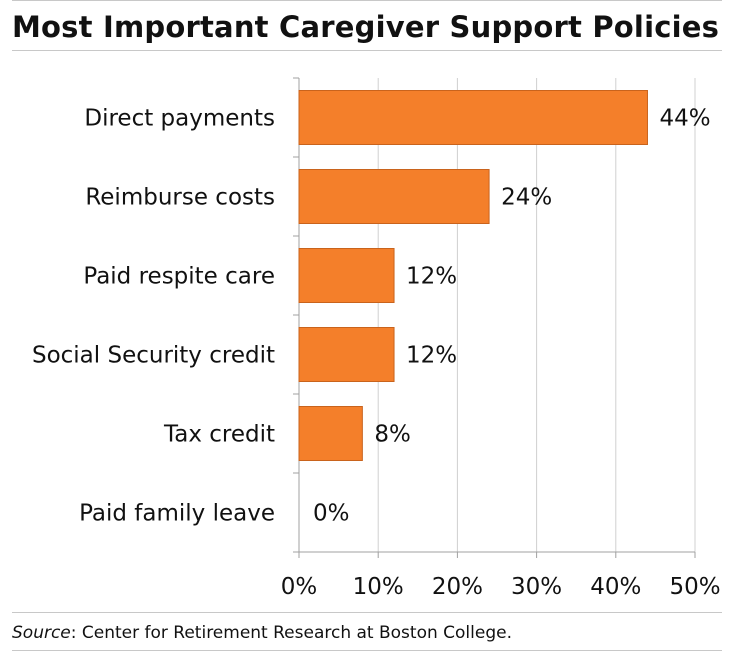 This screenshot has height=661, width=737. Describe the element at coordinates (153, 356) in the screenshot. I see `category-label: Social Security credit` at that location.